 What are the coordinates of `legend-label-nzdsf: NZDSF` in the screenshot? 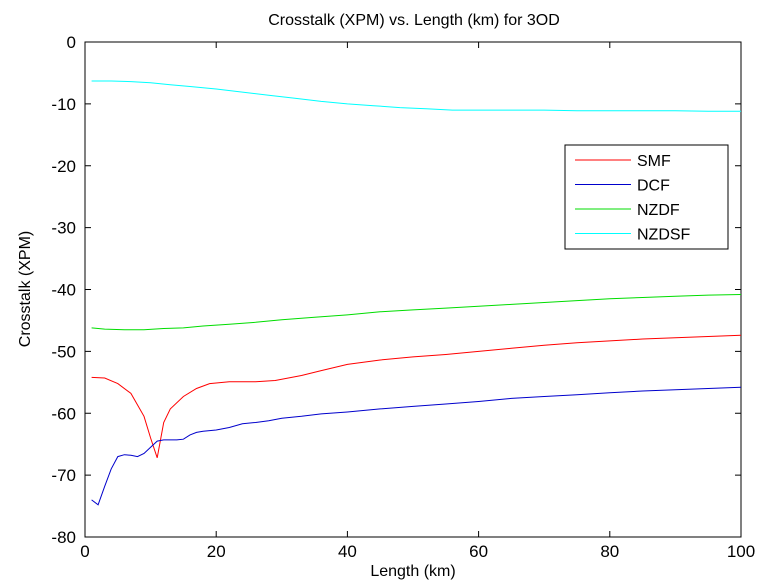 It's located at (664, 235).